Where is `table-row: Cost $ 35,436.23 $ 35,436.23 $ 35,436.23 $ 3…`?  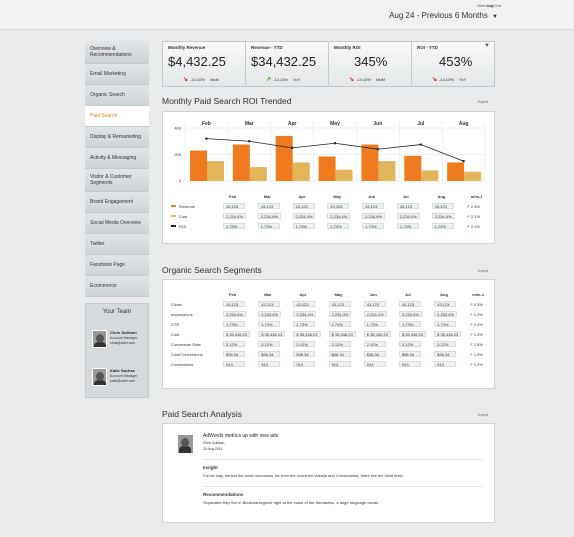 table-row: Cost $ 35,436.23 $ 35,436.23 $ 35,436.23 $ 3… is located at coordinates (329, 334).